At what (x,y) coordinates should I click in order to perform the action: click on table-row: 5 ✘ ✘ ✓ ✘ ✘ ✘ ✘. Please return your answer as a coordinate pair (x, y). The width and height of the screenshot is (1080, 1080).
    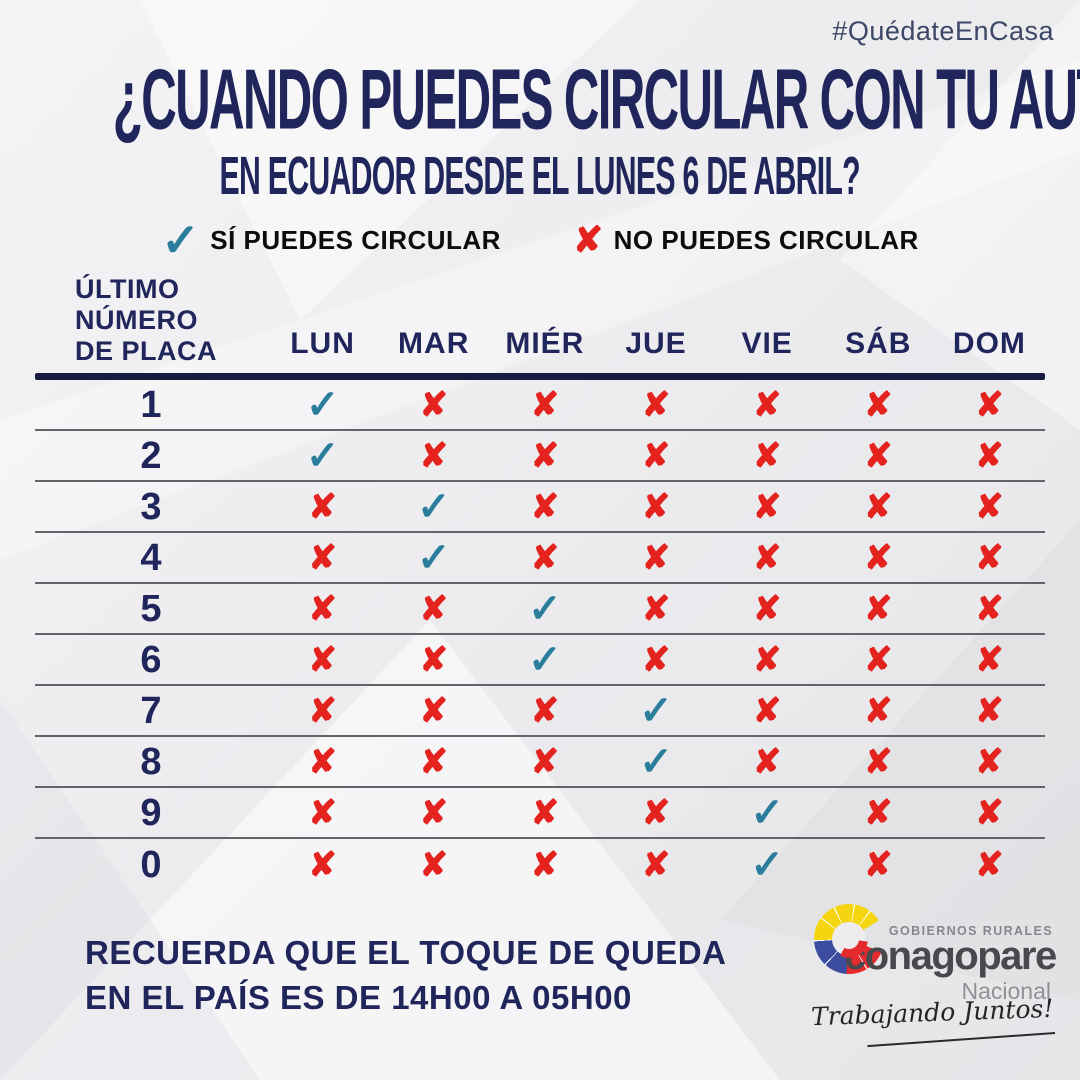
    Looking at the image, I should click on (540, 609).